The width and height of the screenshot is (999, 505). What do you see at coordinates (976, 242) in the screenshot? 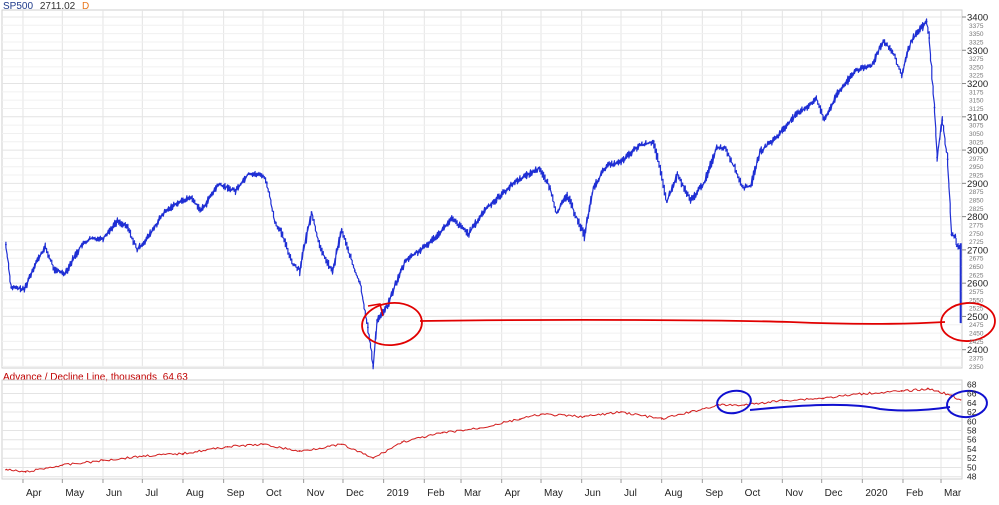
I see `price-minor-tick-label: 2725` at bounding box center [976, 242].